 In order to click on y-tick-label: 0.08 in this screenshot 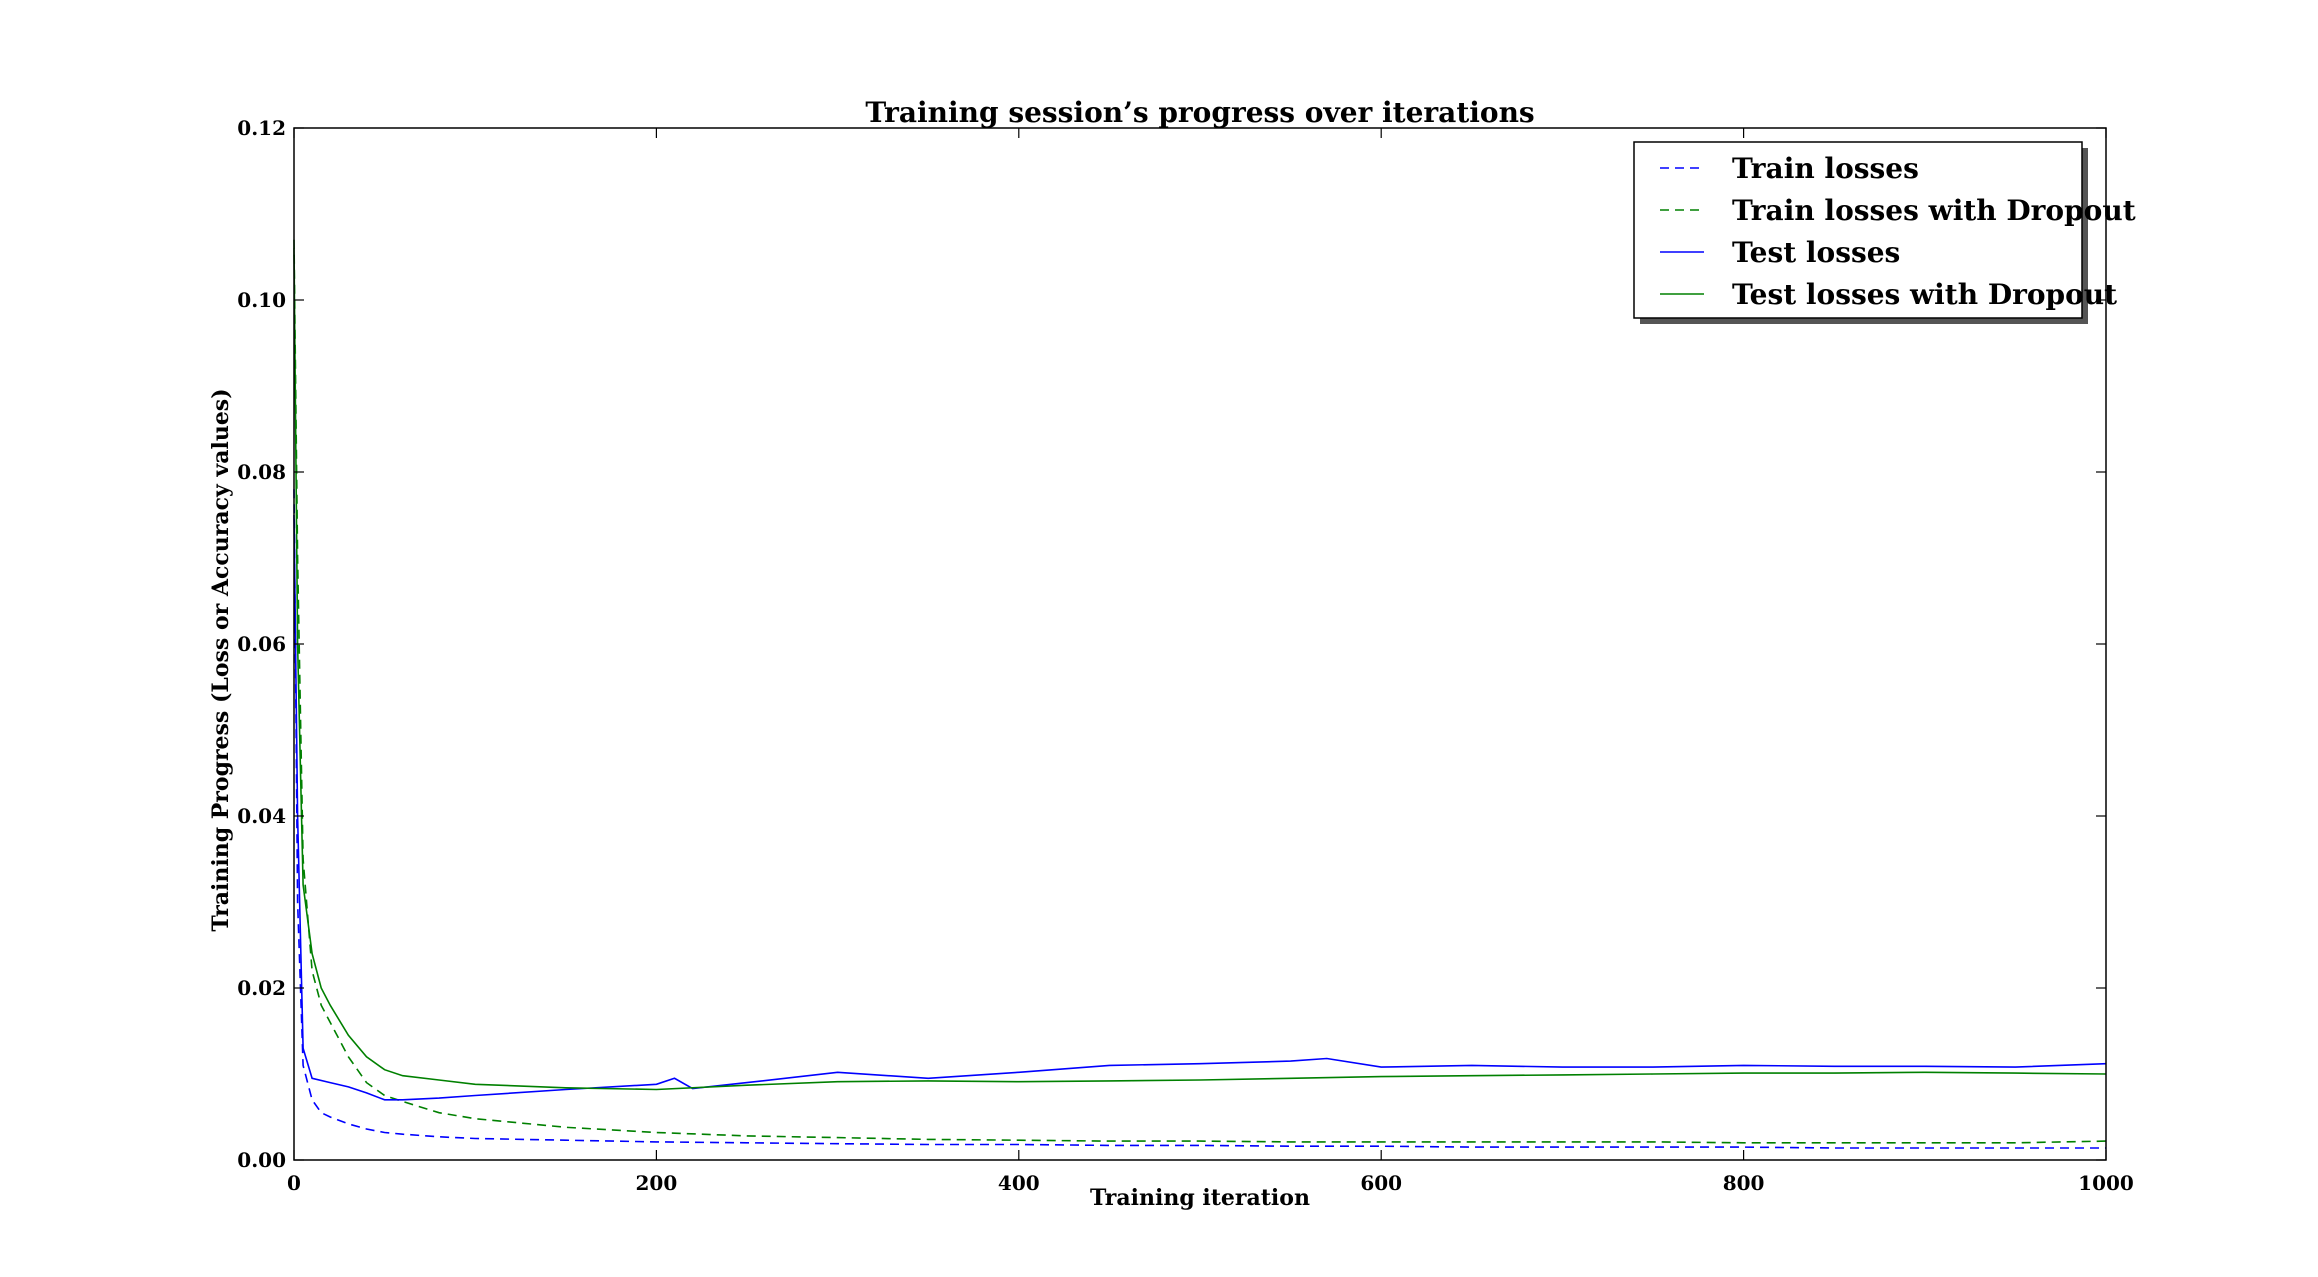, I will do `click(261, 472)`.